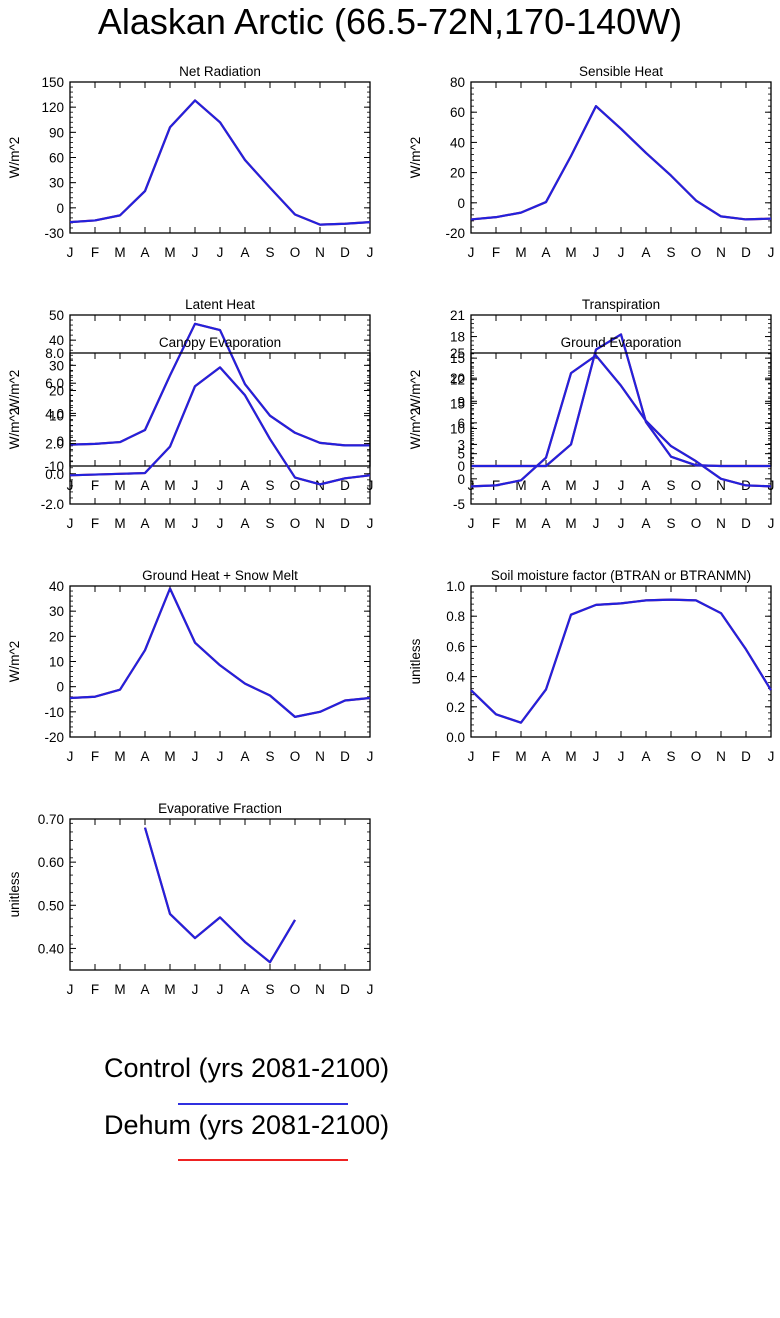 The width and height of the screenshot is (780, 1318). I want to click on y-tick-label: 0.6, so click(455, 646).